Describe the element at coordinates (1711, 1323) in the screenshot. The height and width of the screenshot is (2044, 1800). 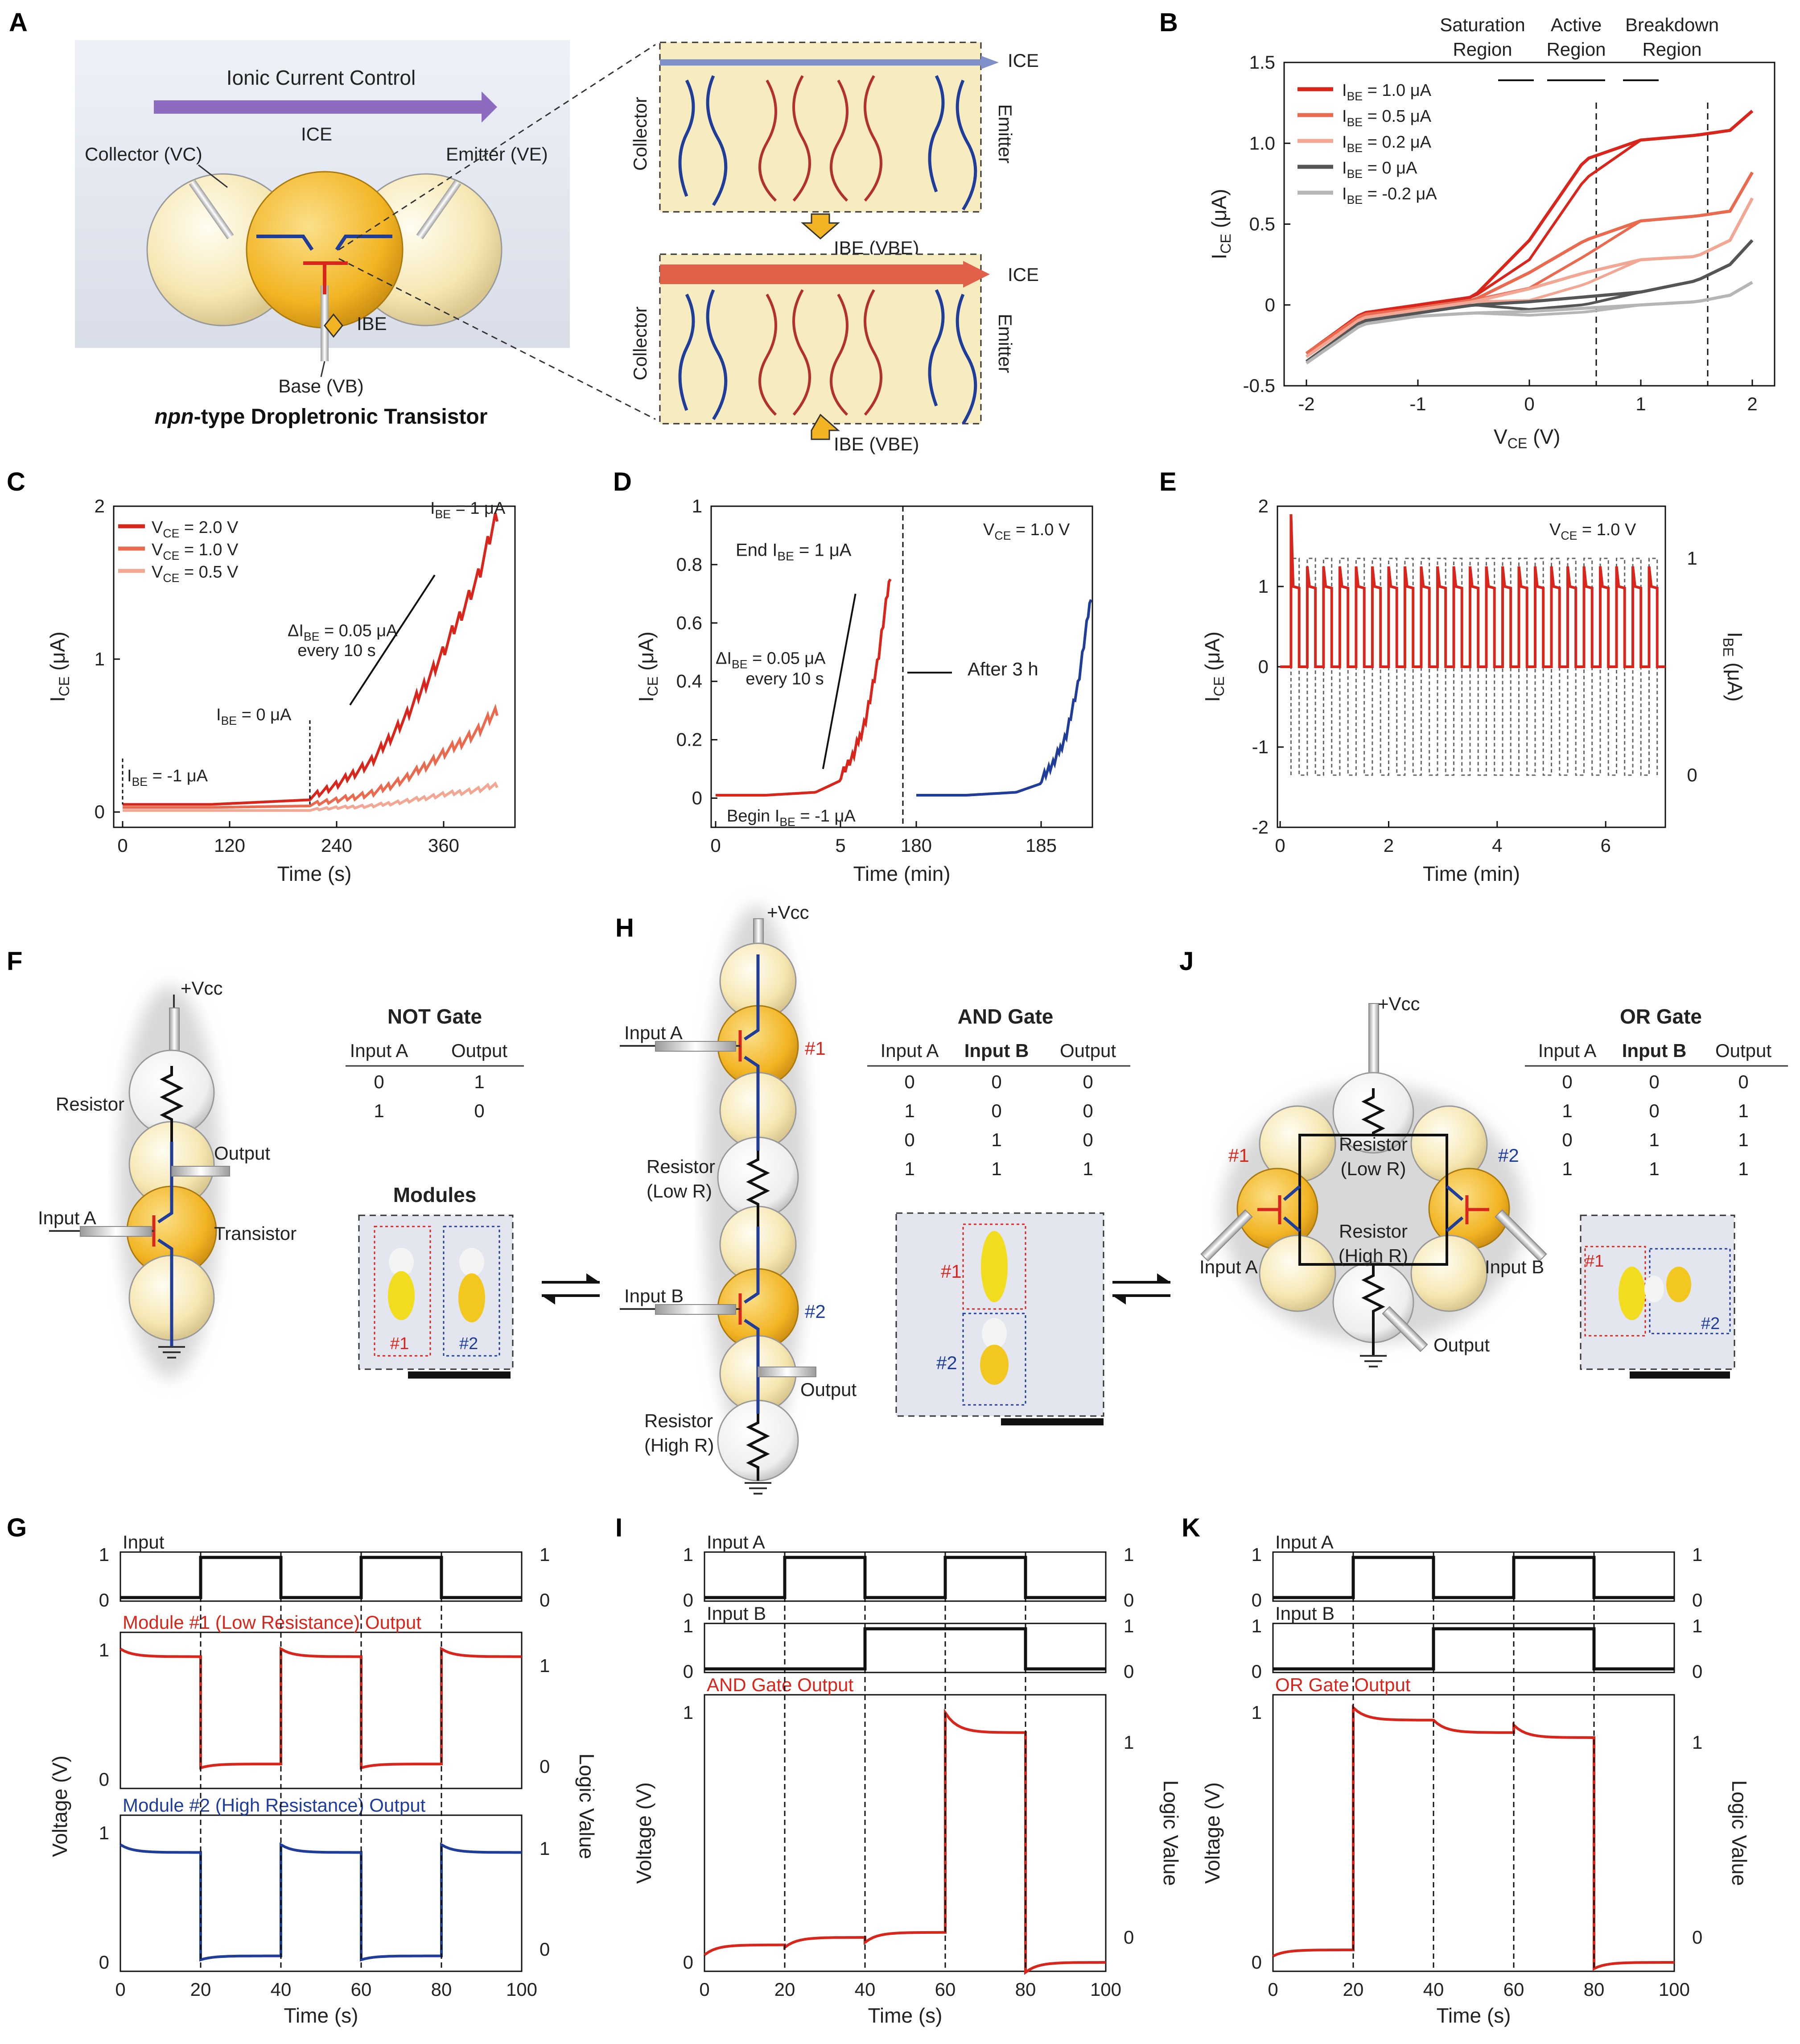
I see `or-photo-2: #2` at that location.